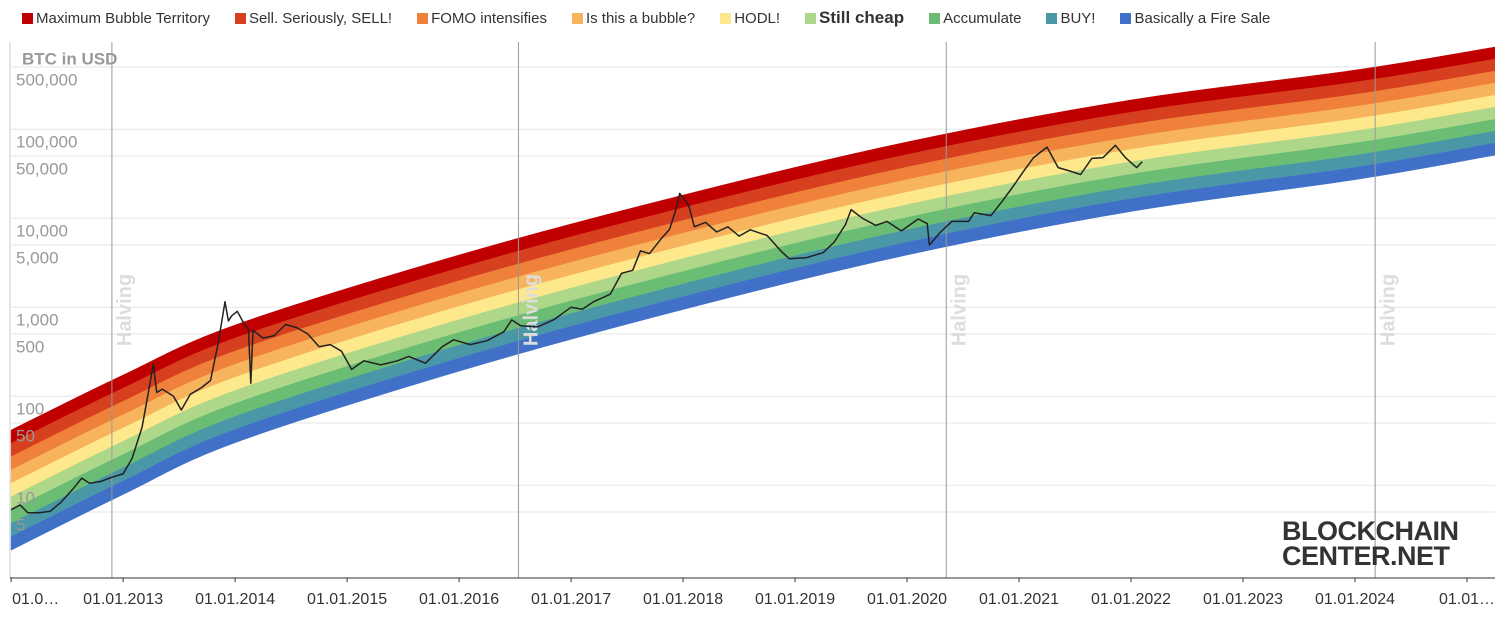  What do you see at coordinates (757, 18) in the screenshot?
I see `legend-label: HODL!` at bounding box center [757, 18].